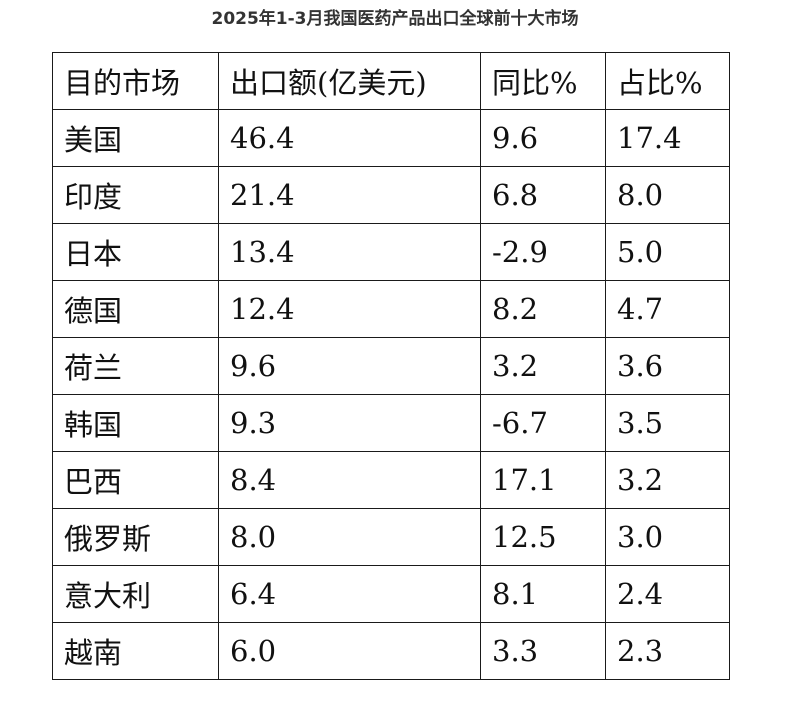 This screenshot has width=790, height=708. I want to click on cell-export-value: 8.0, so click(349, 537).